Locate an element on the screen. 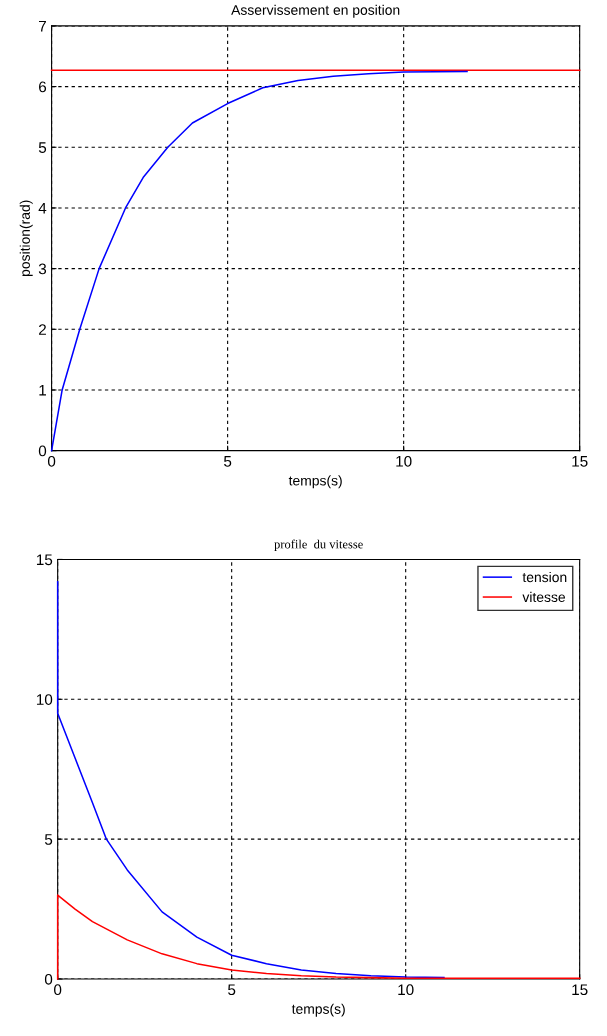 This screenshot has height=1036, width=607. y-axis-title: position(rad) is located at coordinates (26, 238).